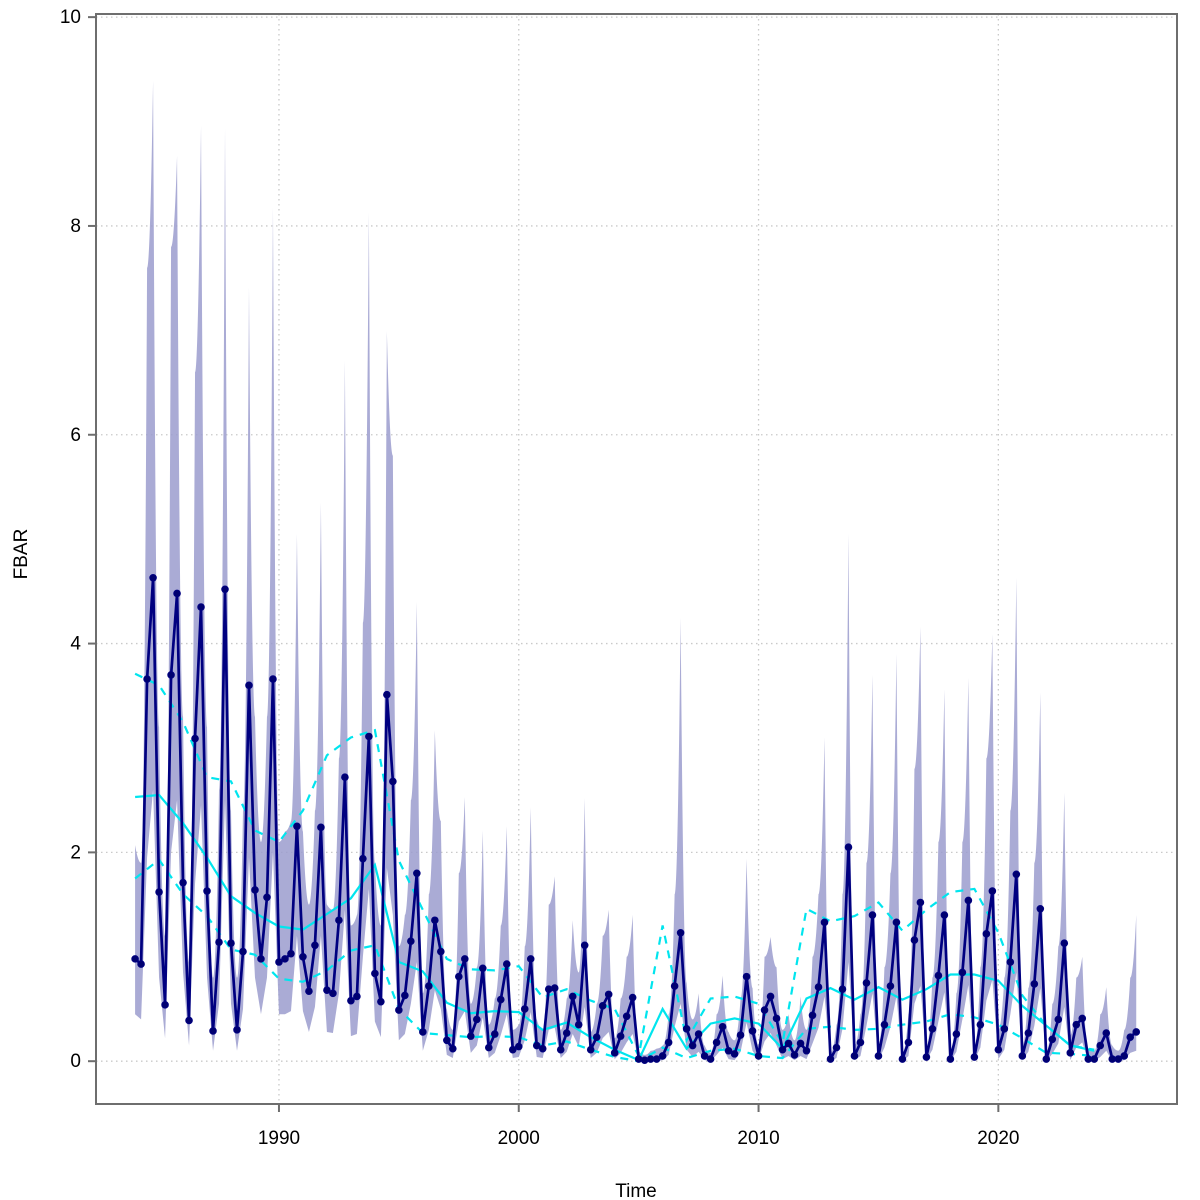  Describe the element at coordinates (758, 1138) in the screenshot. I see `x-tick-label: 2010` at that location.